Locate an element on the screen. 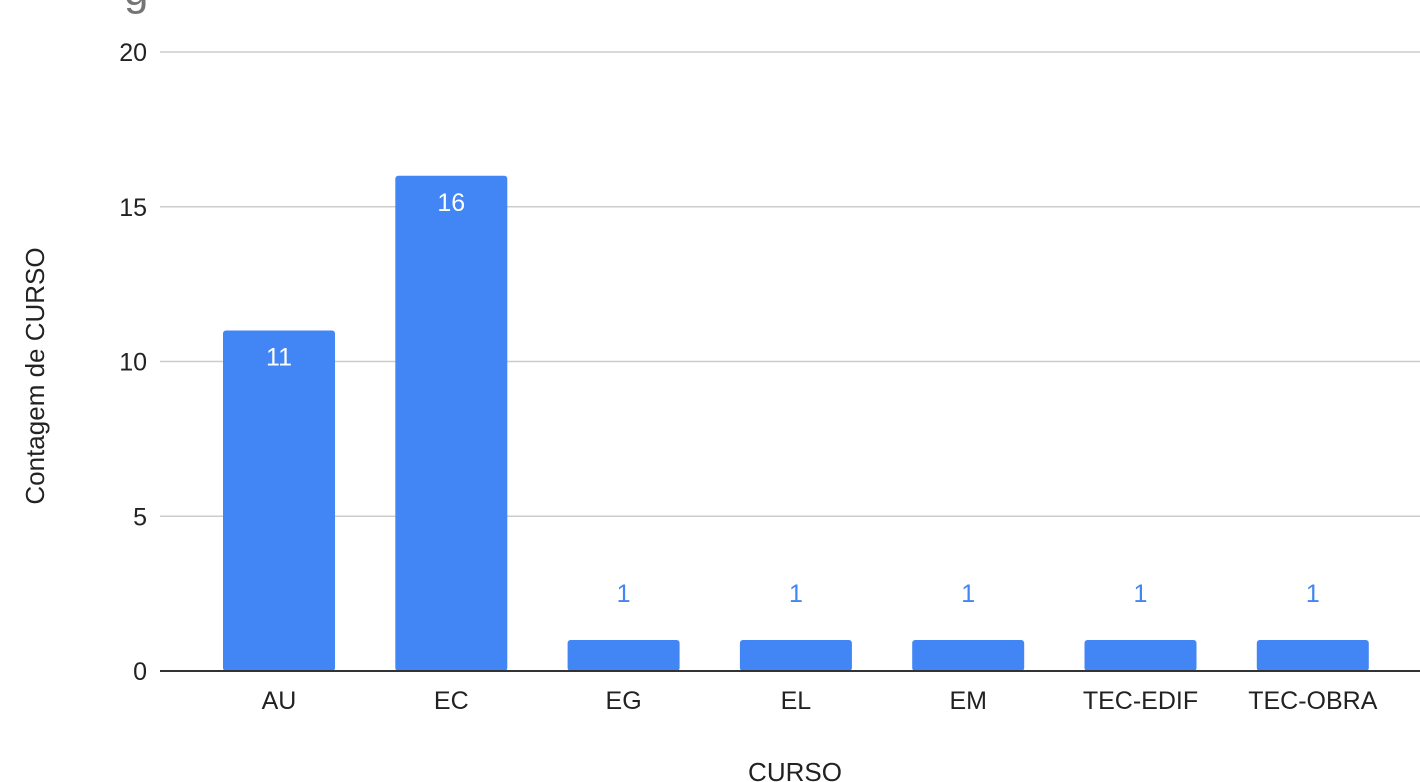  bar-ec is located at coordinates (451, 423).